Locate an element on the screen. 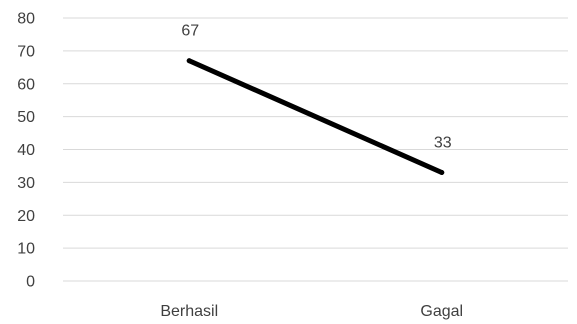  data-label-gagal: 33 is located at coordinates (443, 143).